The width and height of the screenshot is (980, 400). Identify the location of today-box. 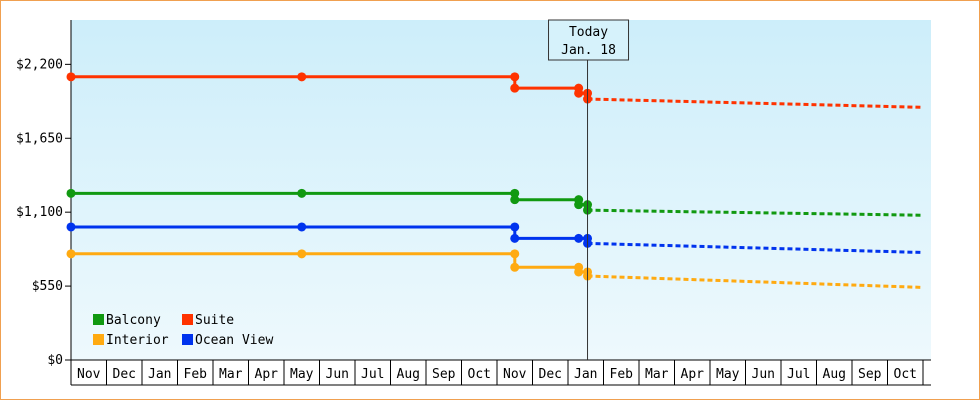
(589, 40).